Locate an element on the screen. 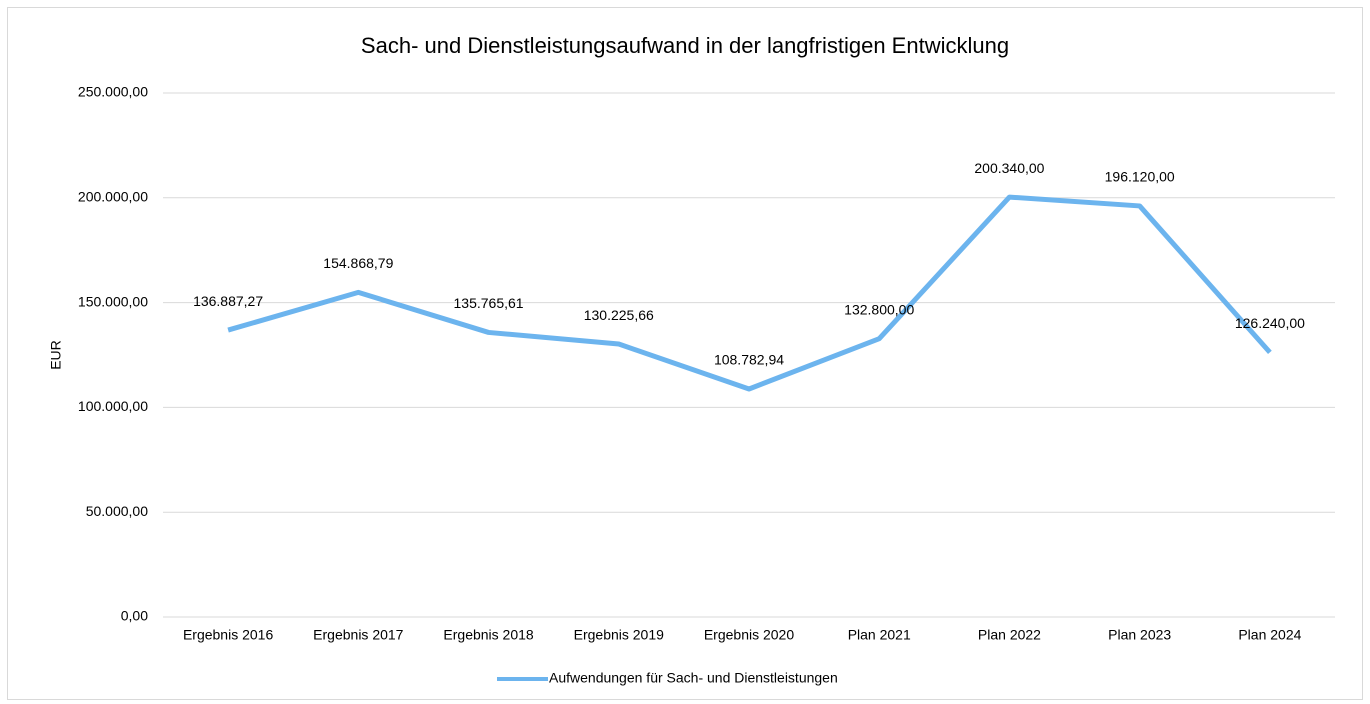 Image resolution: width=1370 pixels, height=704 pixels. x-tick-label: Ergebnis 2019 is located at coordinates (619, 635).